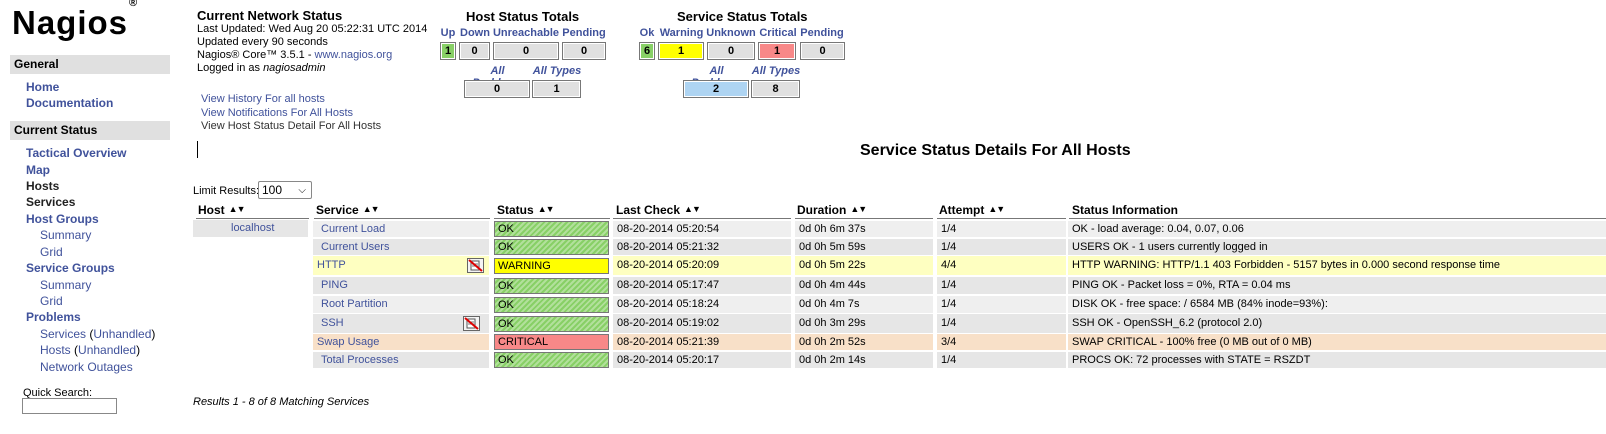 Image resolution: width=1606 pixels, height=434 pixels. I want to click on host-down-count: 0, so click(474, 51).